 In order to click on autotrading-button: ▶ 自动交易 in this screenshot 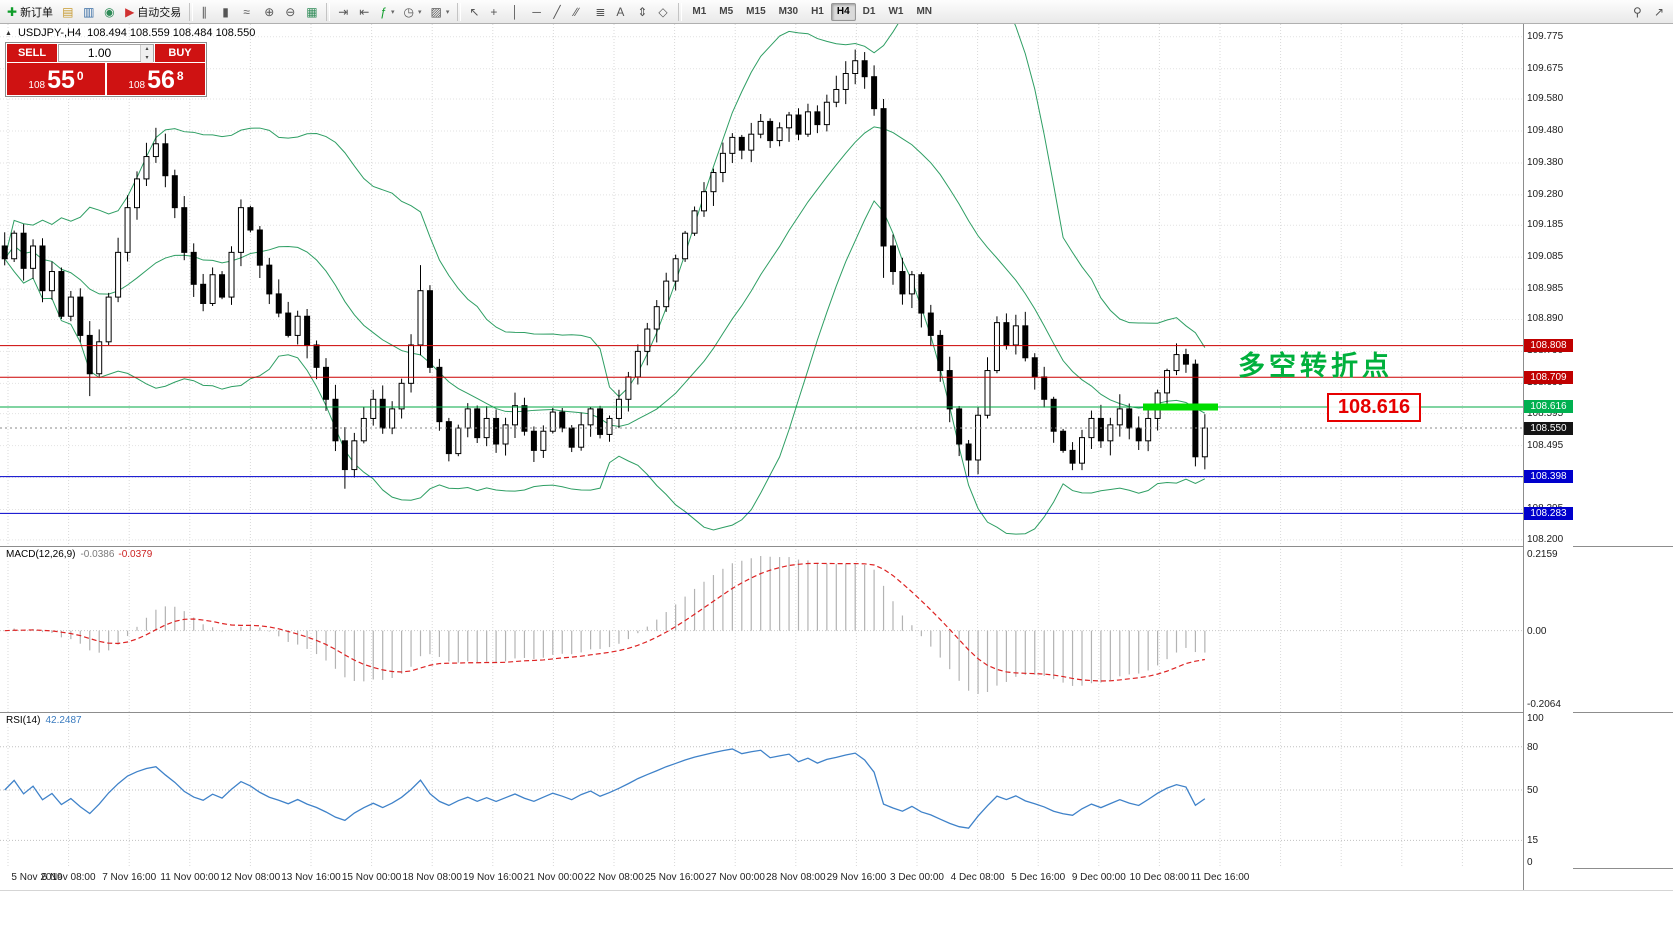, I will do `click(153, 12)`.